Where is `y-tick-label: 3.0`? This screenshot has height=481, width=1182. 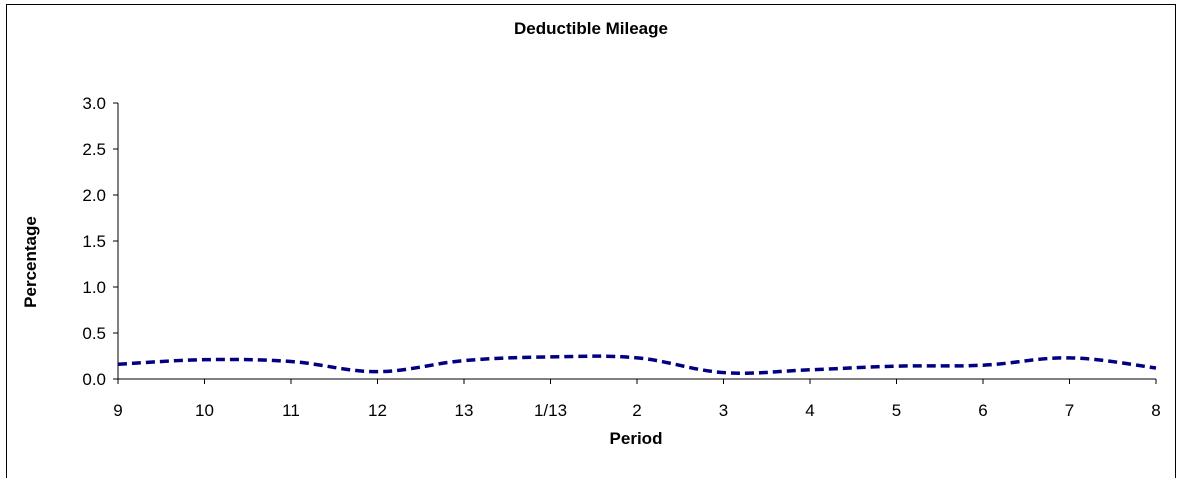
y-tick-label: 3.0 is located at coordinates (94, 103).